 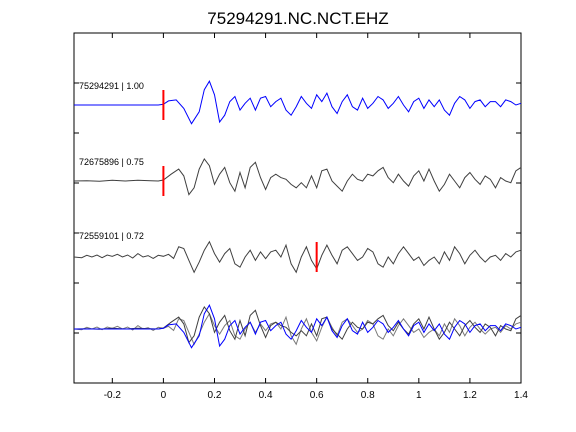 I want to click on overlay-stack, so click(x=297, y=326).